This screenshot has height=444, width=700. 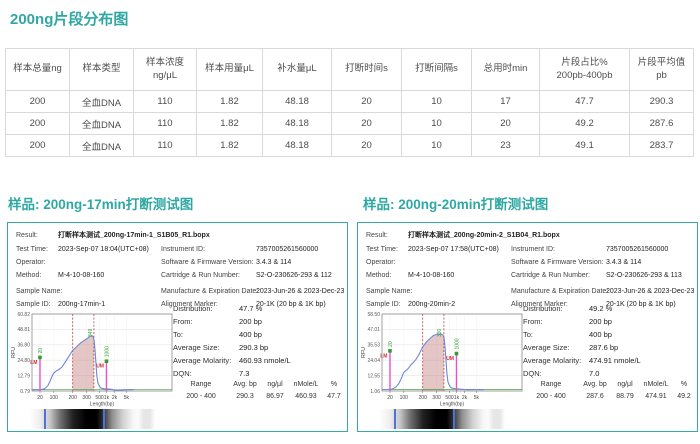 What do you see at coordinates (383, 304) in the screenshot?
I see `field-label: Sample ID:` at bounding box center [383, 304].